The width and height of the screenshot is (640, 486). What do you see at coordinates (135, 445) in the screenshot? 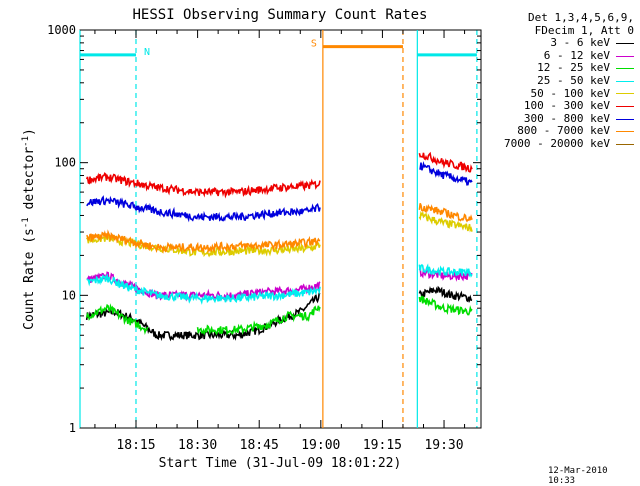
I see `x-tick-label: 18:15` at bounding box center [135, 445].